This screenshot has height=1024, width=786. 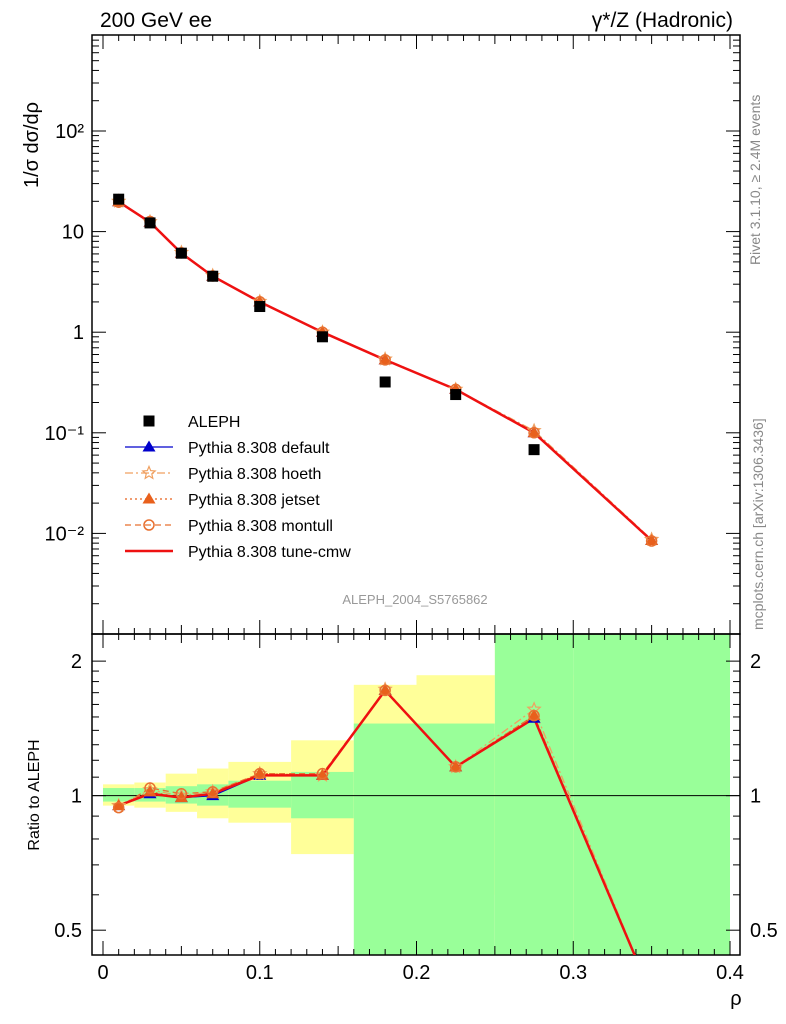 What do you see at coordinates (326, 747) in the screenshot?
I see `ratio-series-markers` at bounding box center [326, 747].